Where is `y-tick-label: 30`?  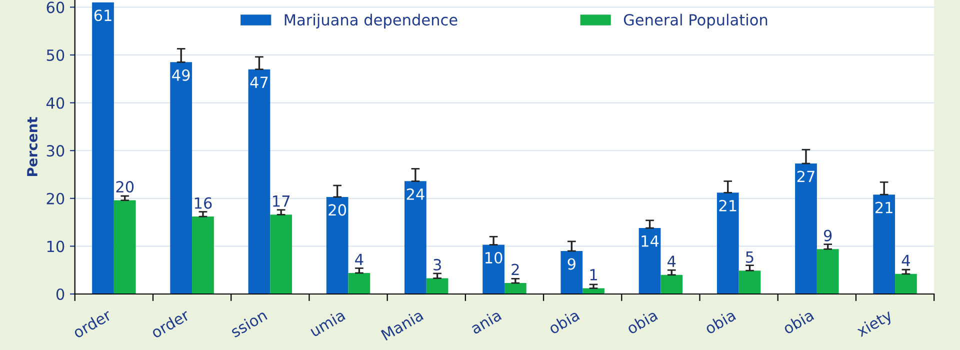 y-tick-label: 30 is located at coordinates (55, 151).